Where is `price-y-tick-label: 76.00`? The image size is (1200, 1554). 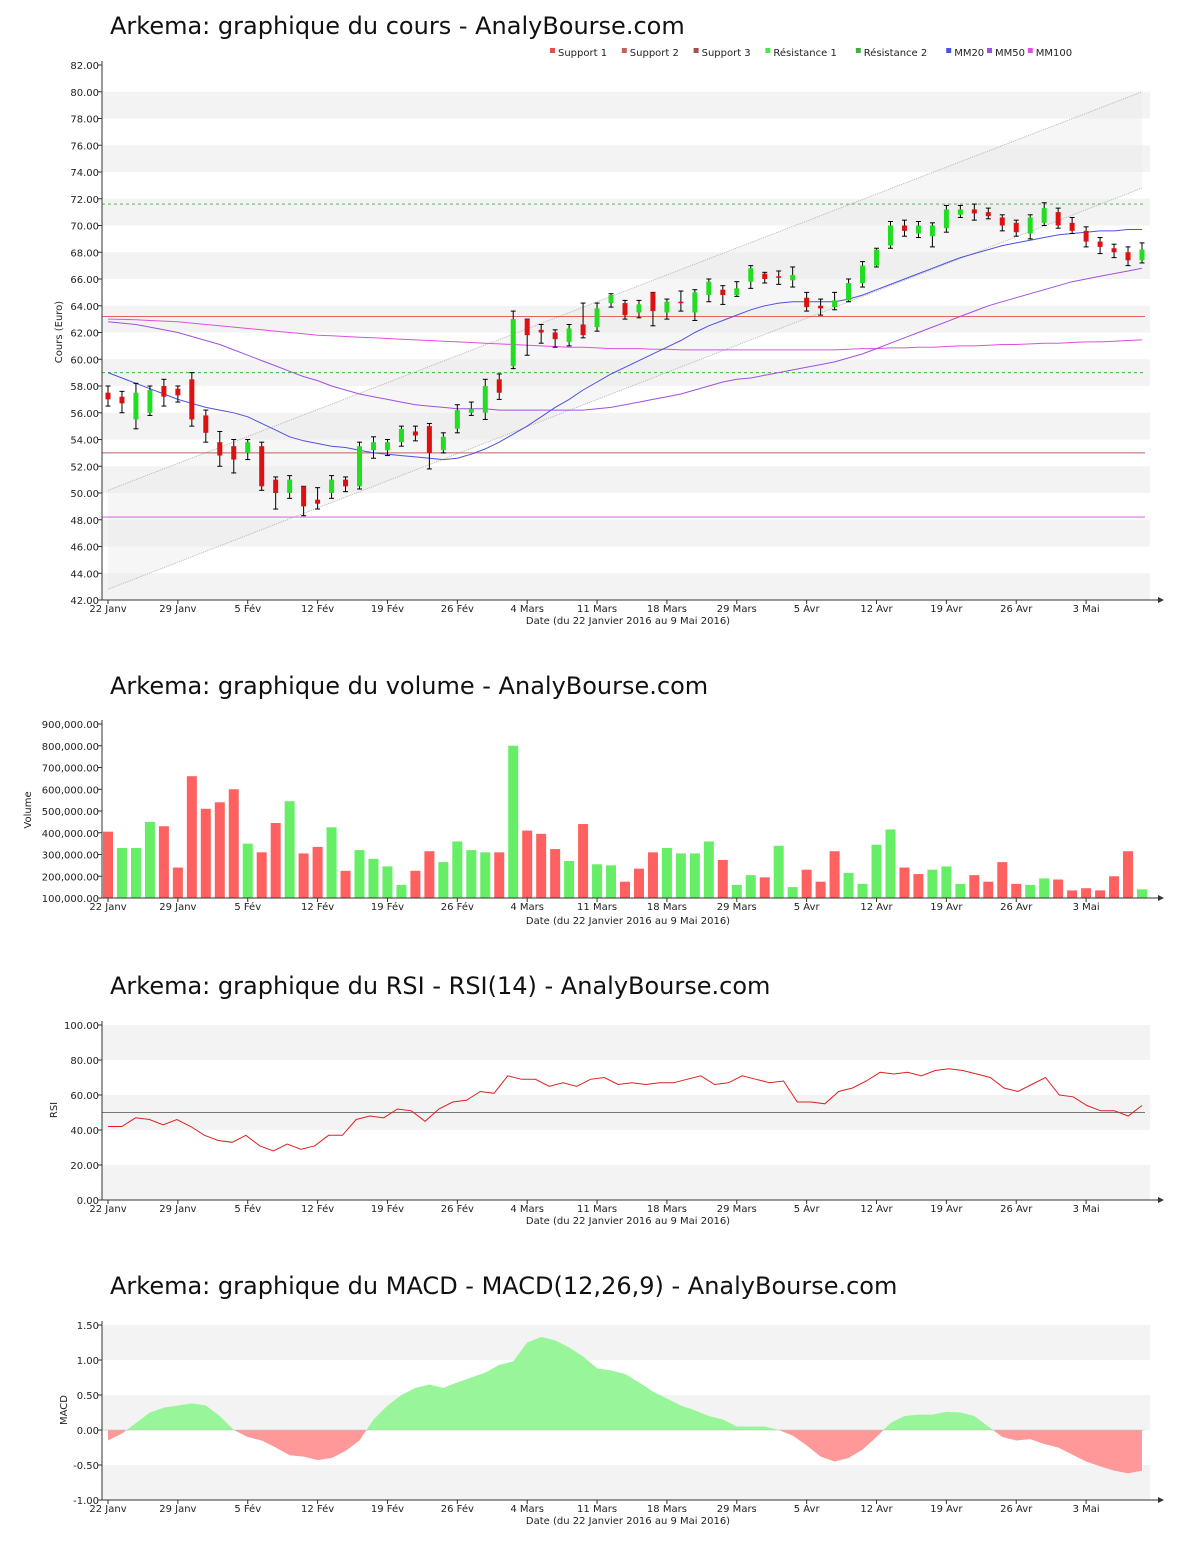 price-y-tick-label: 76.00 is located at coordinates (84, 146).